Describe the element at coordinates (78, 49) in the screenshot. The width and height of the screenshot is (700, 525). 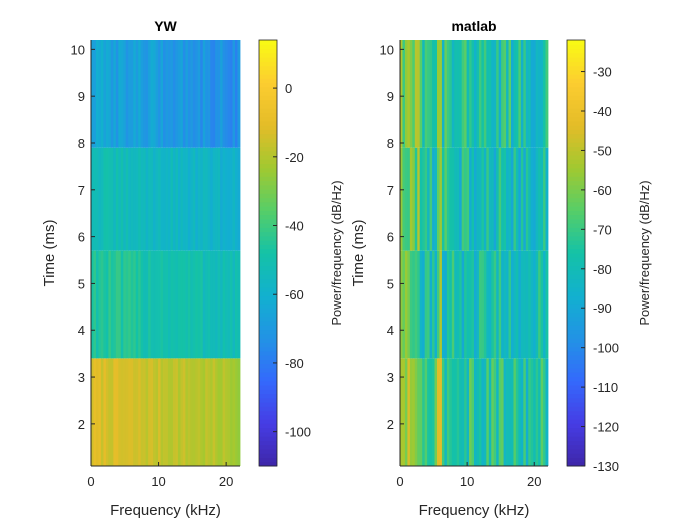
I see `y-tick-label: 10` at that location.